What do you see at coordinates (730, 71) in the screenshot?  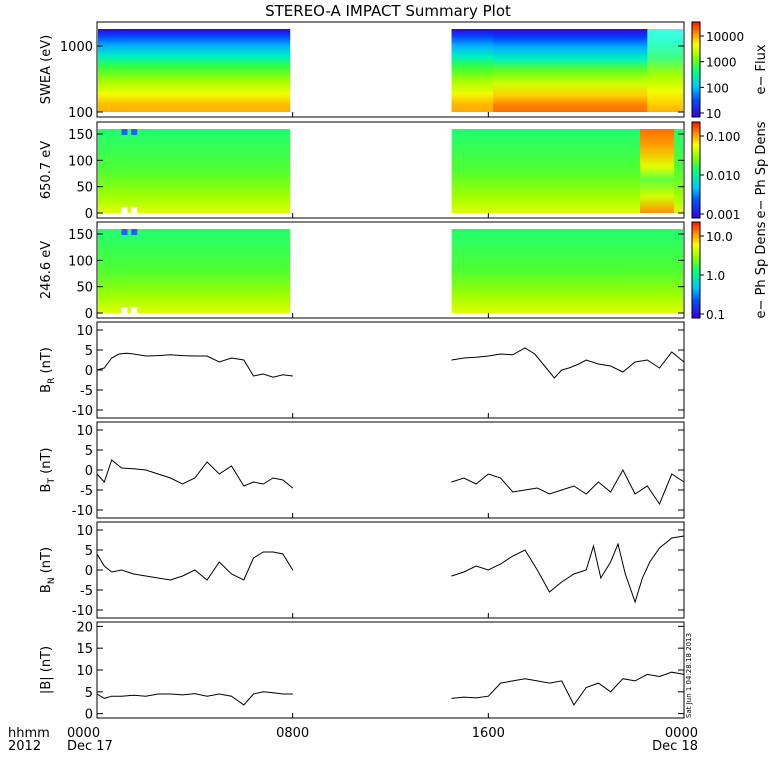 I see `colorbar: 10000 1000 100 10 e− Flux` at bounding box center [730, 71].